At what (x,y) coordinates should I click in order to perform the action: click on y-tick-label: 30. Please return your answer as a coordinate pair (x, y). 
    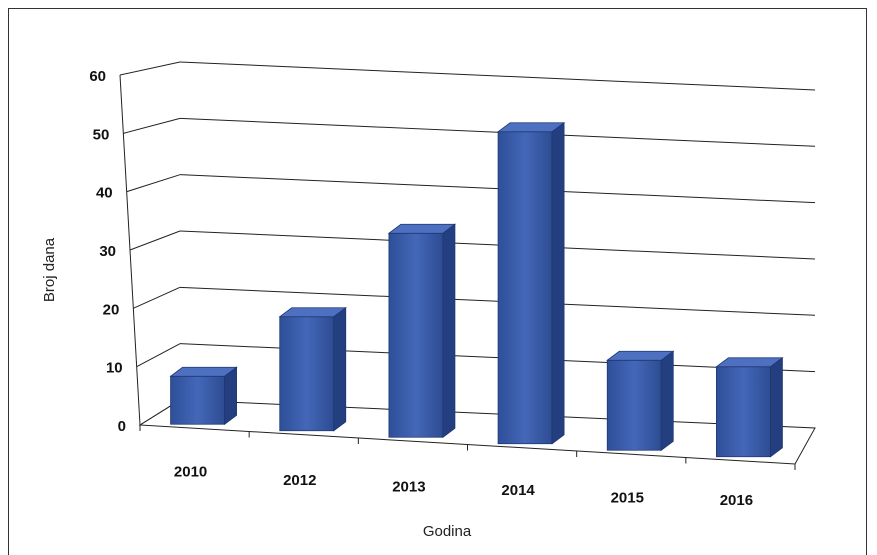
    Looking at the image, I should click on (107, 251).